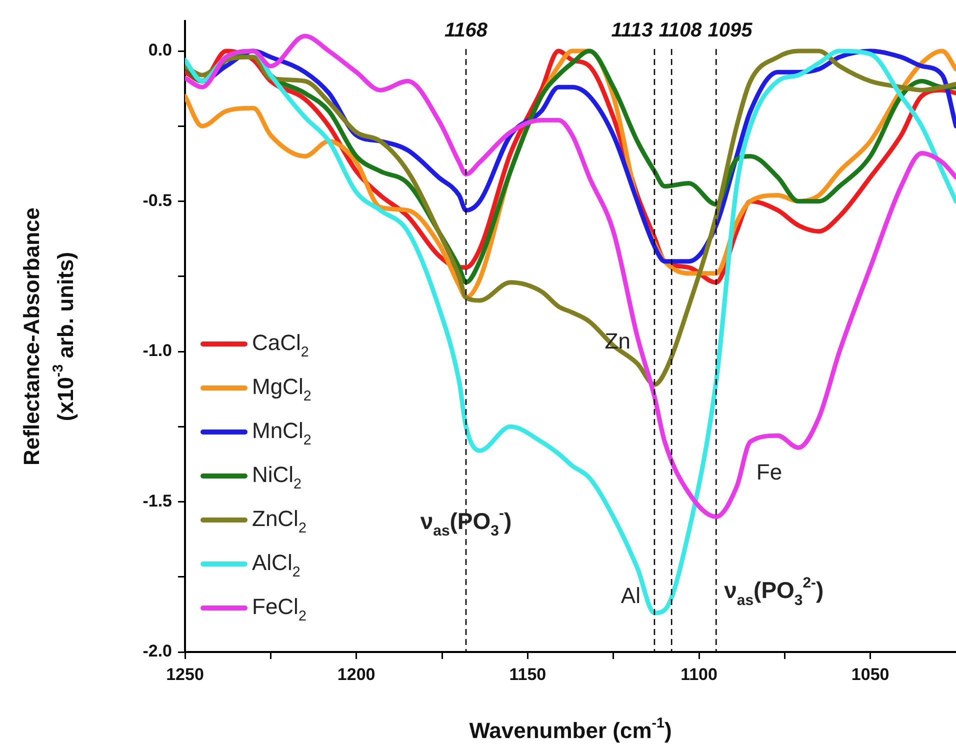  What do you see at coordinates (699, 674) in the screenshot?
I see `x-tick-label: 1100` at bounding box center [699, 674].